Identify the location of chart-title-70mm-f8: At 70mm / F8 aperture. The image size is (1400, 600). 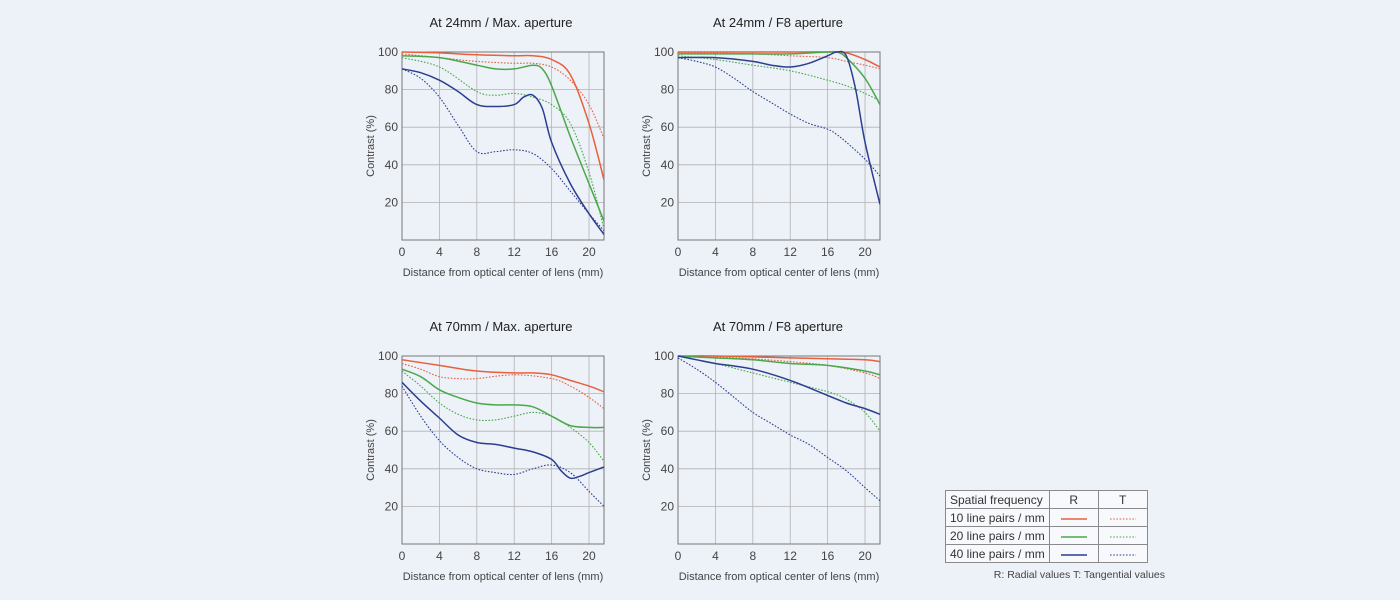
(778, 326).